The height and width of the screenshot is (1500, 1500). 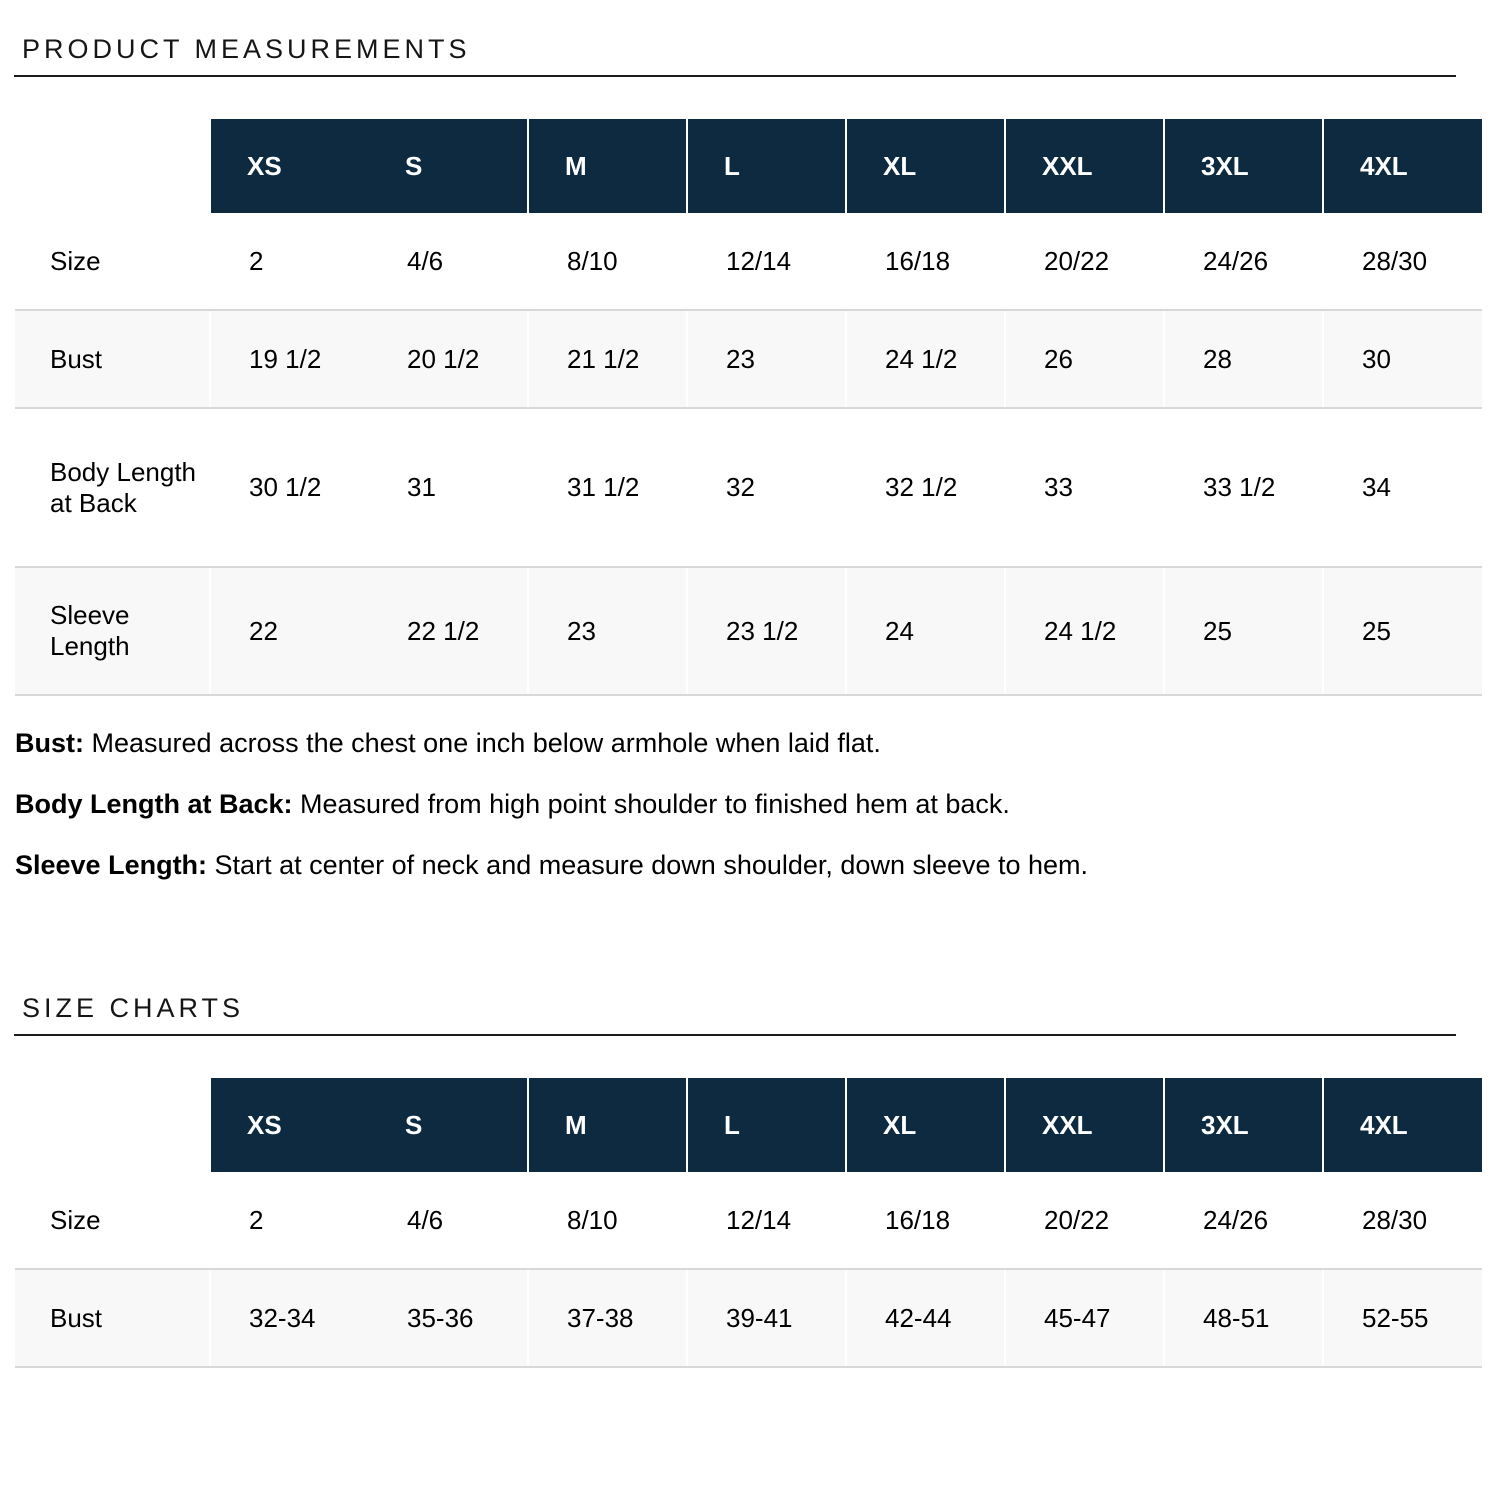 I want to click on cell-value: 45-47, so click(x=1084, y=1318).